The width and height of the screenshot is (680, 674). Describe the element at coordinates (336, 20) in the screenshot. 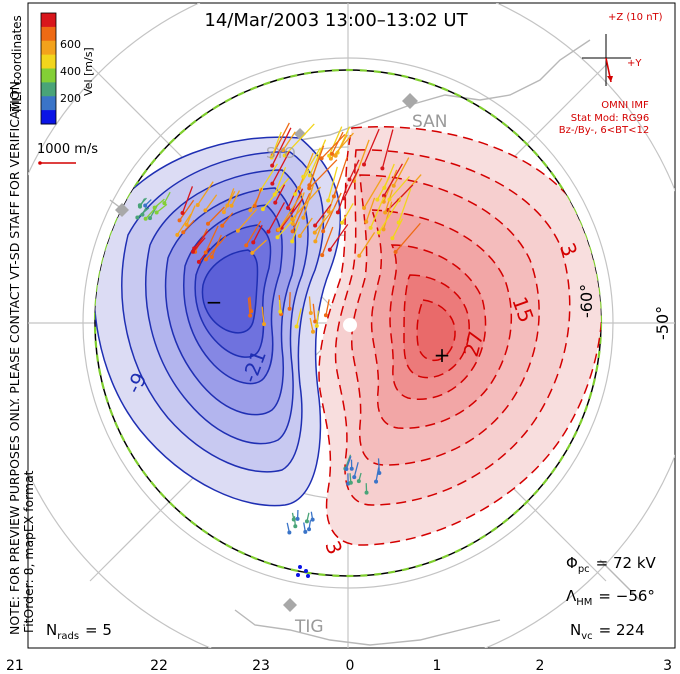

I see `map-title: 14/Mar/2003 13:00–13:02 UT` at that location.